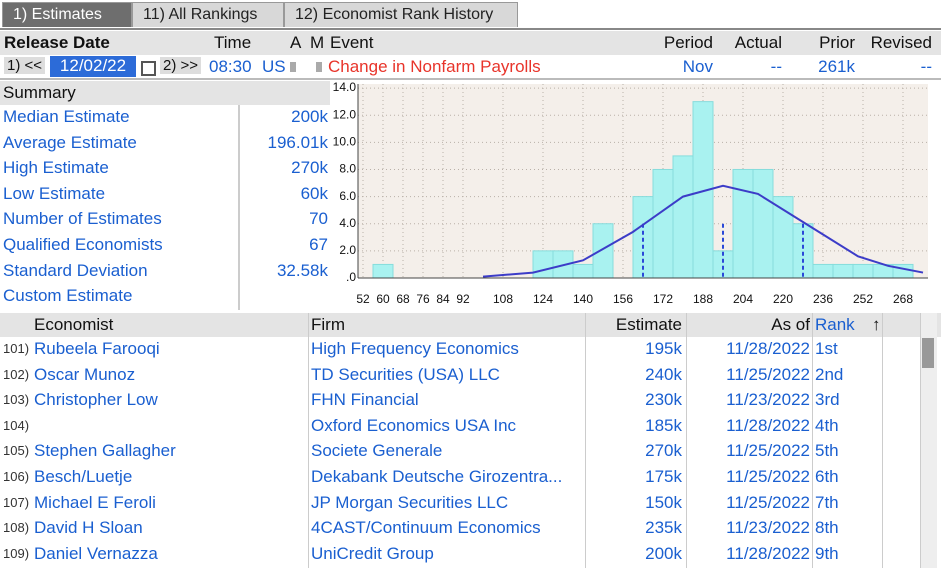  Describe the element at coordinates (663, 502) in the screenshot. I see `estimate: 150k` at that location.